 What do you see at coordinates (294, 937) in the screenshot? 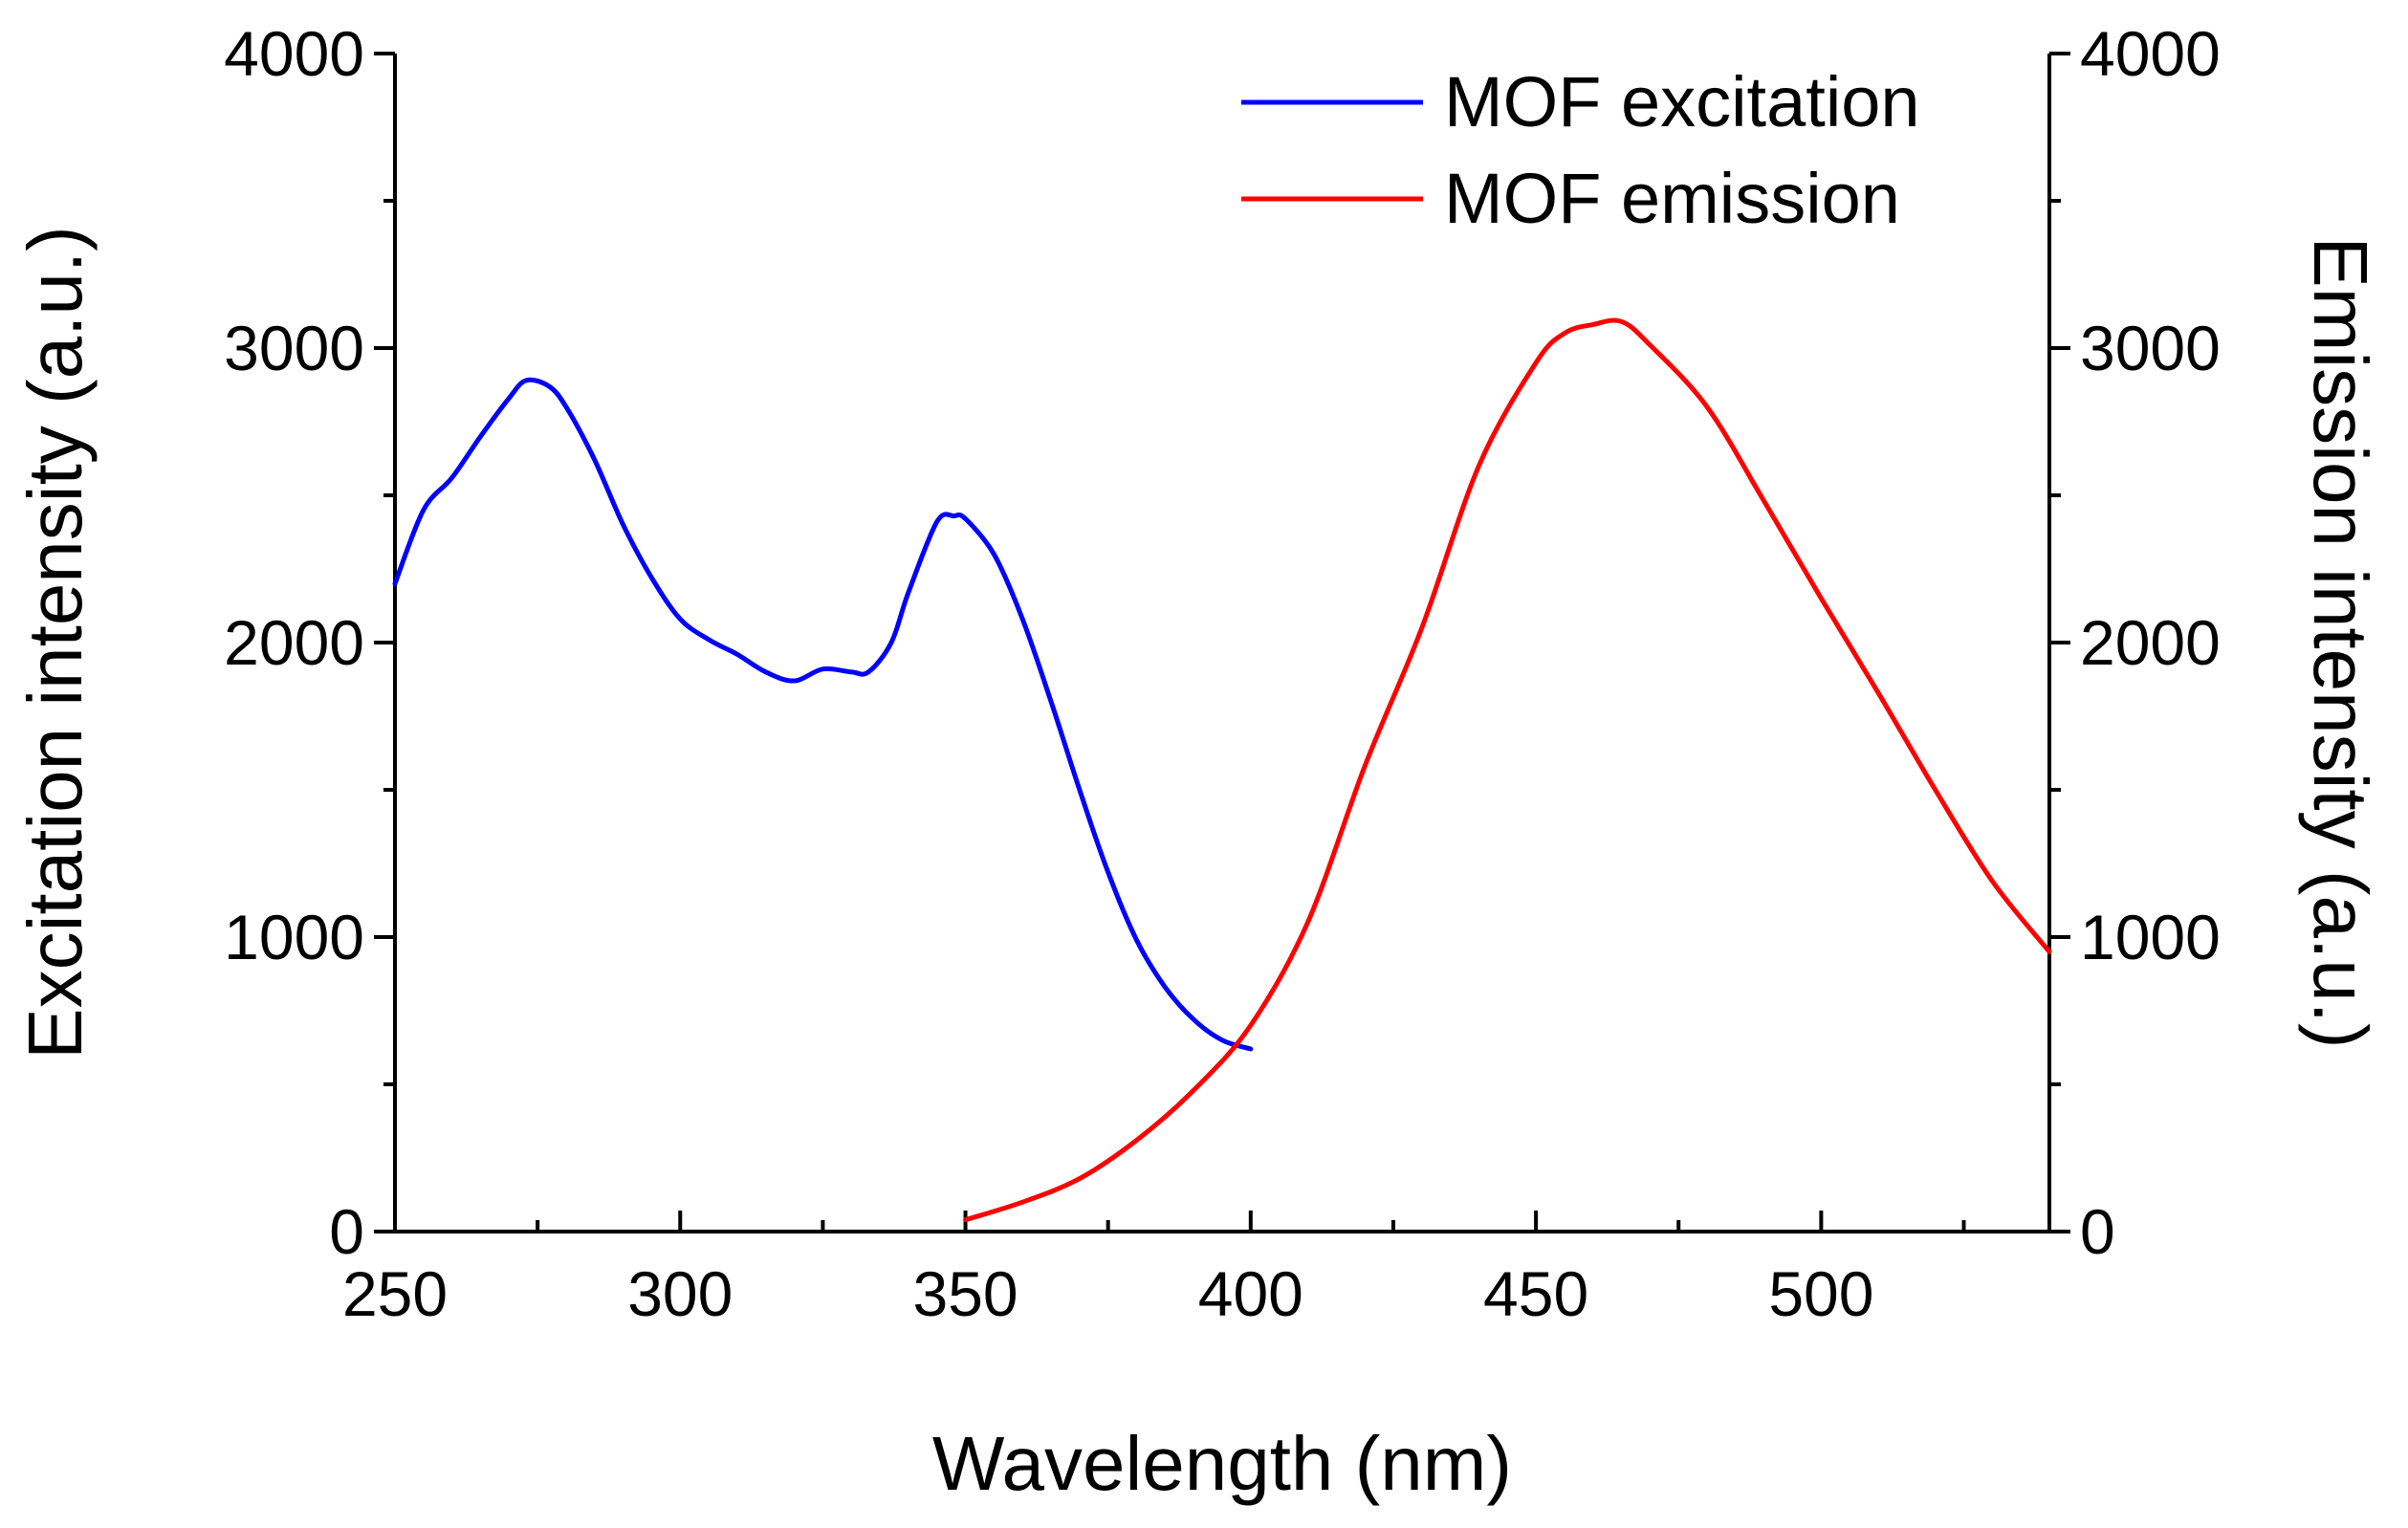
I see `y-left-tick-label: 1000` at bounding box center [294, 937].